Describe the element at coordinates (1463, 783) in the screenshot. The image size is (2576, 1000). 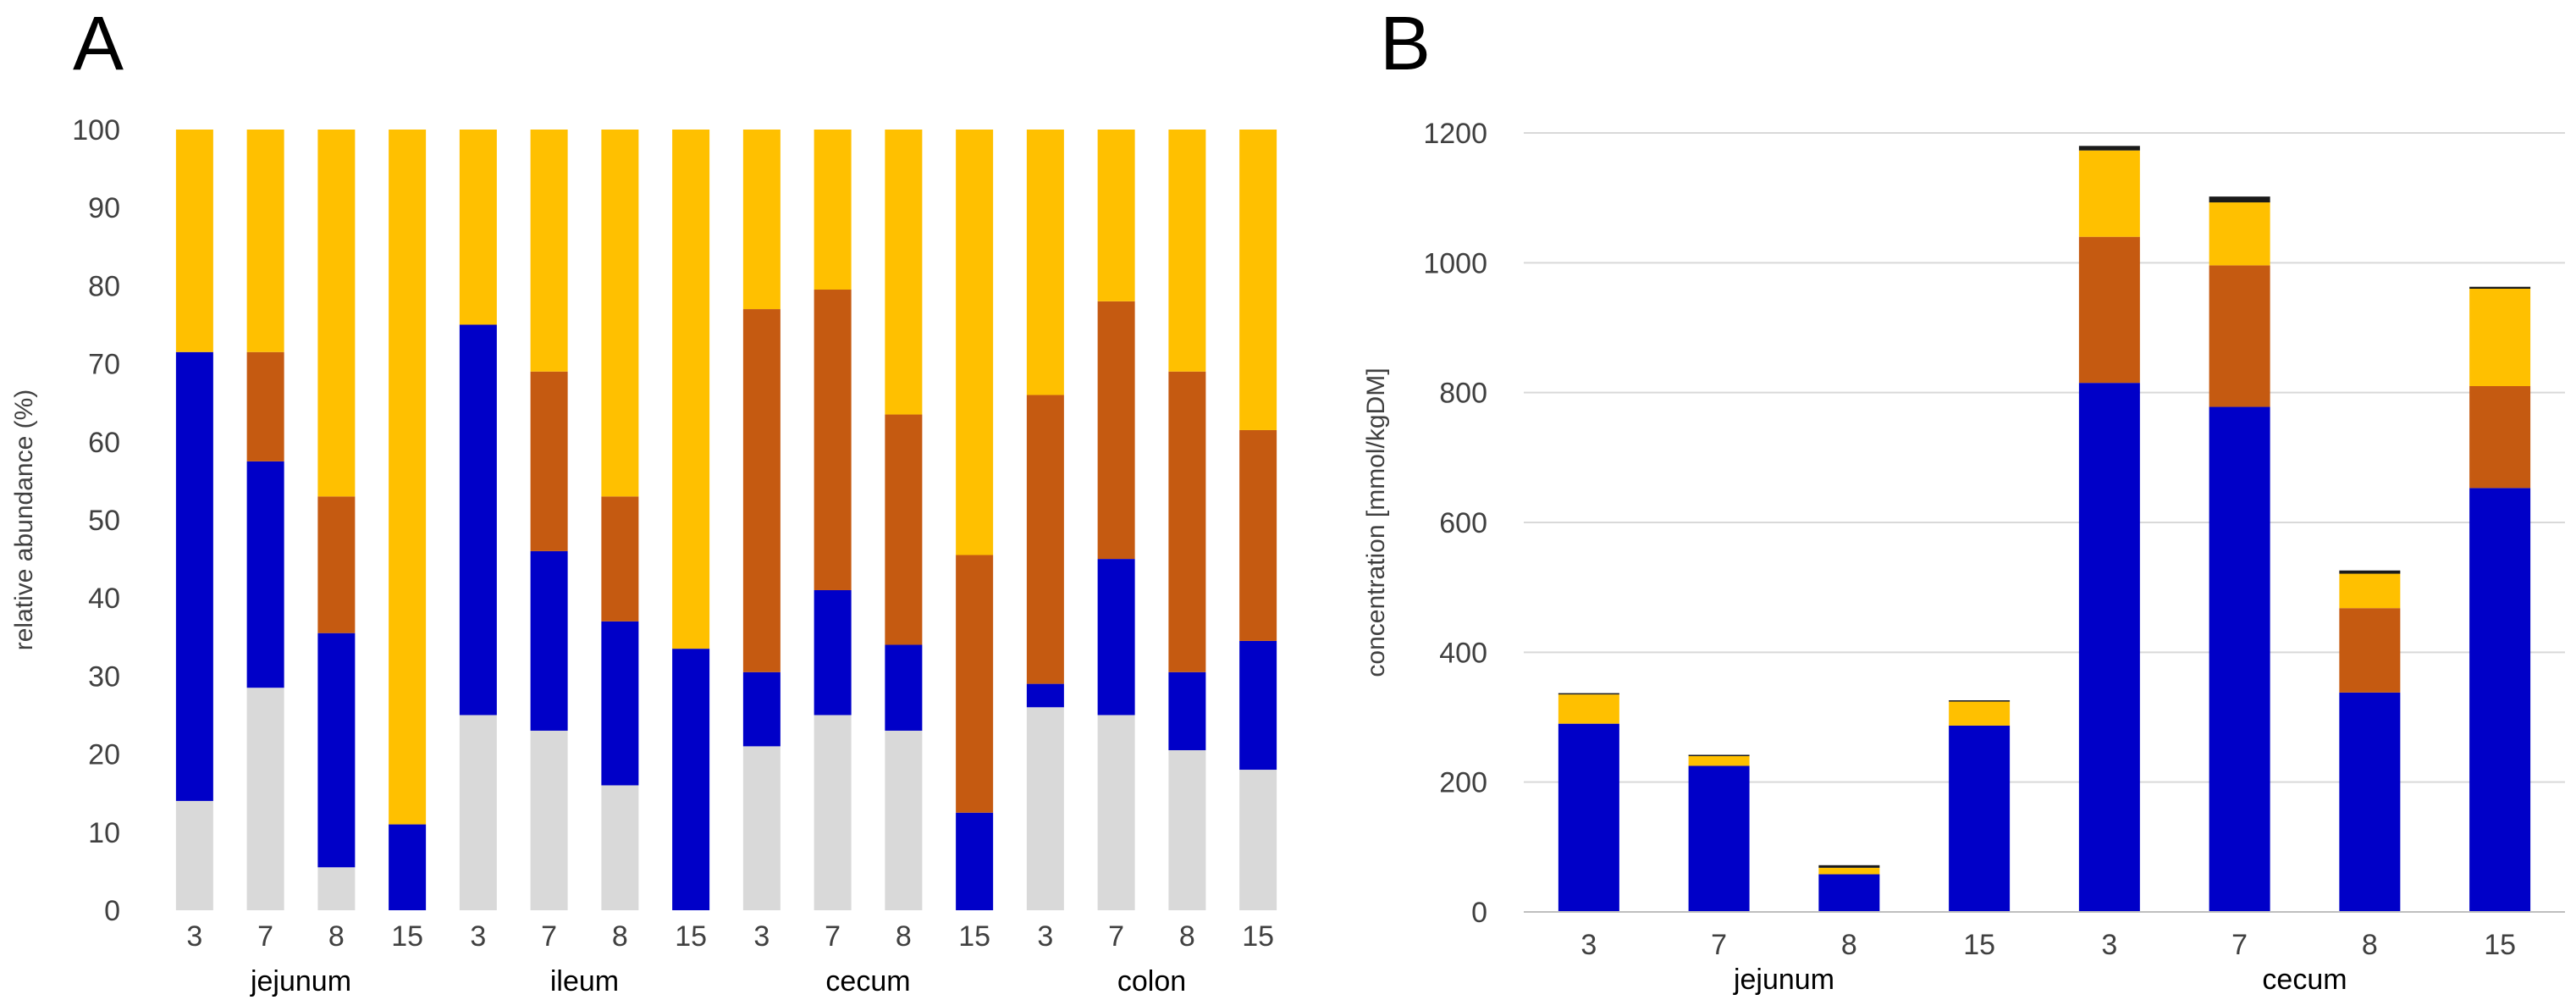
I see `b-y-tick-label: 200` at that location.